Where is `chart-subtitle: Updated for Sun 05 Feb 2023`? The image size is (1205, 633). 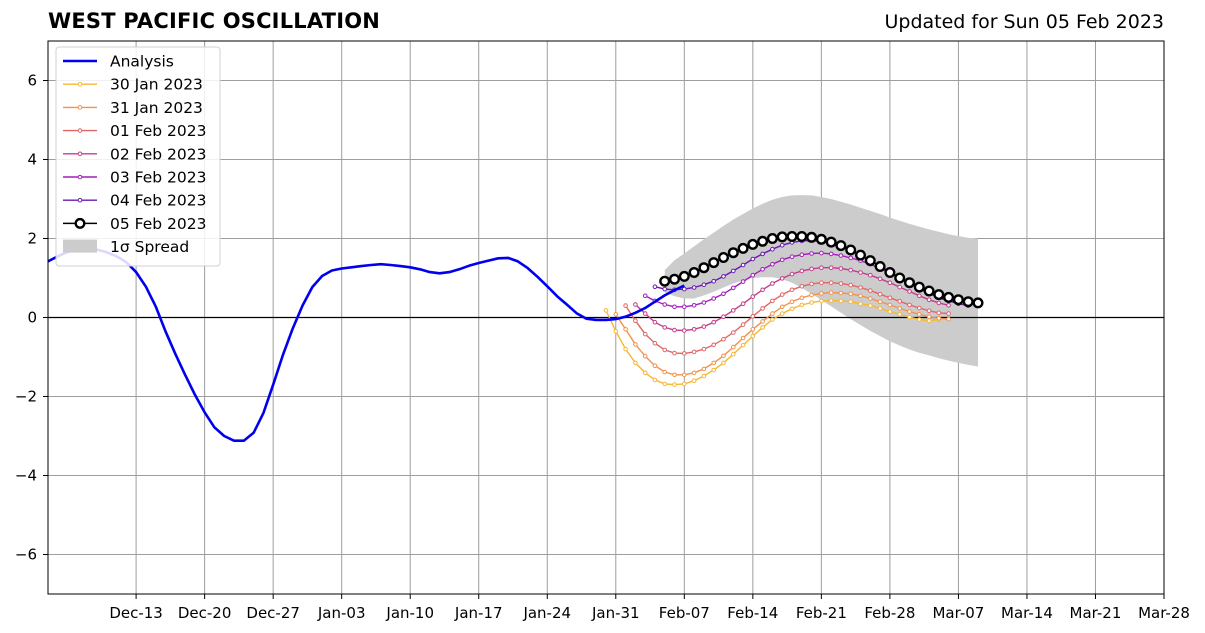 chart-subtitle: Updated for Sun 05 Feb 2023 is located at coordinates (1024, 22).